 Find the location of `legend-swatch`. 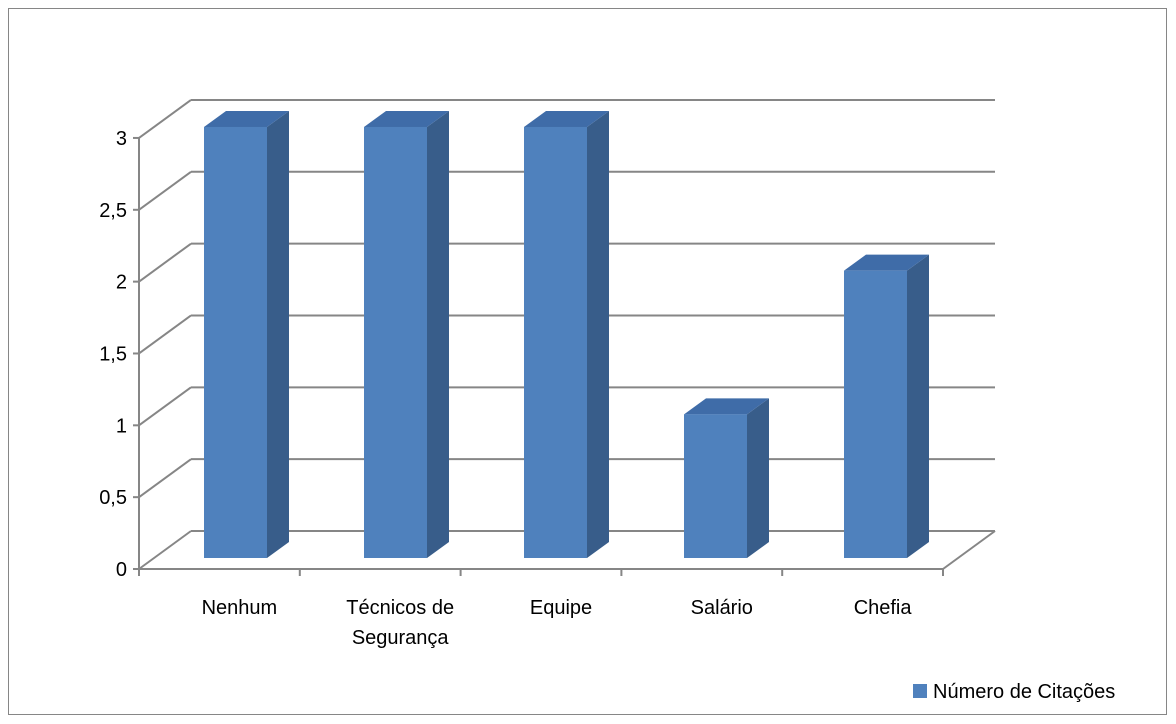

legend-swatch is located at coordinates (920, 691).